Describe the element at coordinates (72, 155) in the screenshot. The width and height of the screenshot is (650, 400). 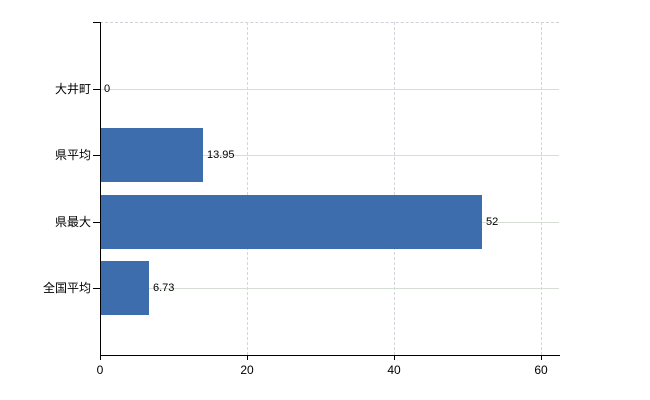
I see `category-label: 県平均` at that location.